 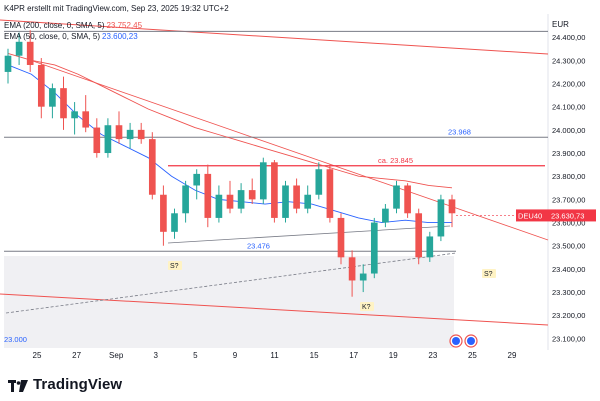 What do you see at coordinates (568, 130) in the screenshot?
I see `price-tick-label: 24.000,00` at bounding box center [568, 130].